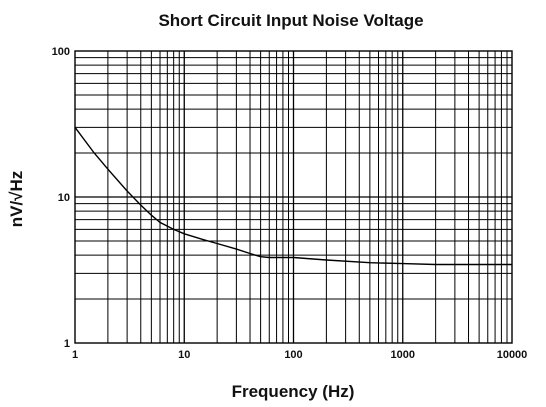  Describe the element at coordinates (16, 199) in the screenshot. I see `y-axis-title: nV/√Hz` at that location.